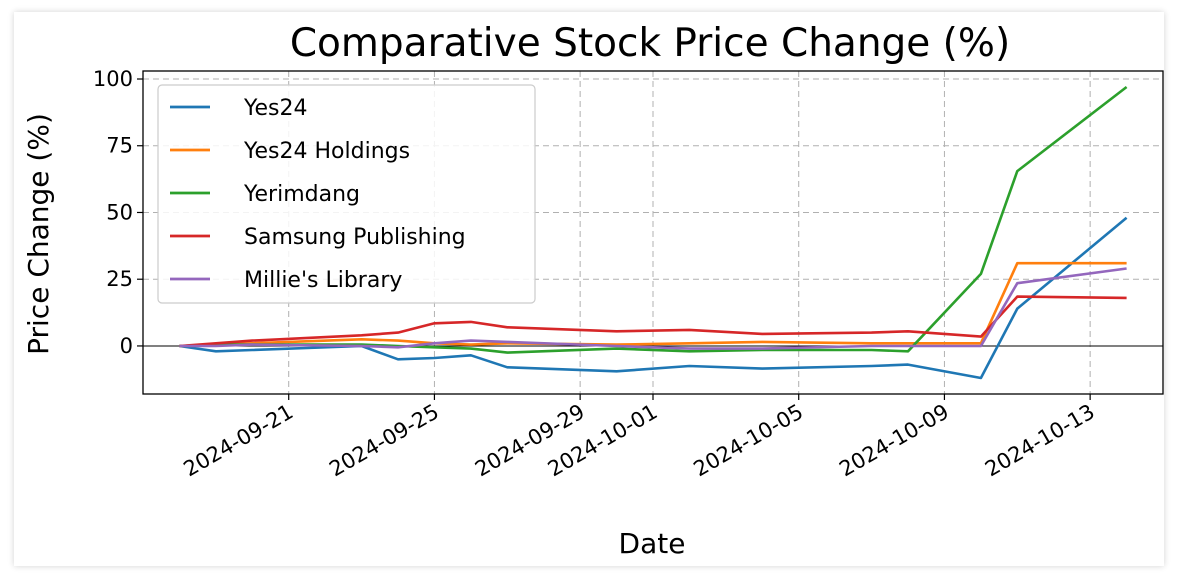  Describe the element at coordinates (113, 79) in the screenshot. I see `y-tick-label: 100` at that location.